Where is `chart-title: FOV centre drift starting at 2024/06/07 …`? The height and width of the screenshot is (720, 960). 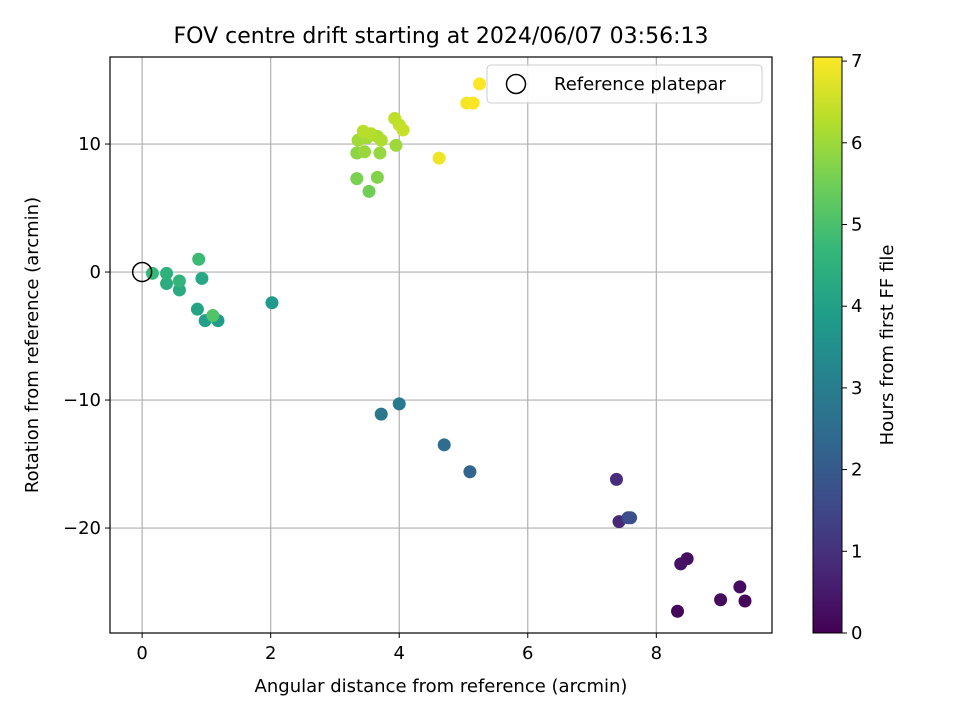 chart-title: FOV centre drift starting at 2024/06/07 … is located at coordinates (441, 36).